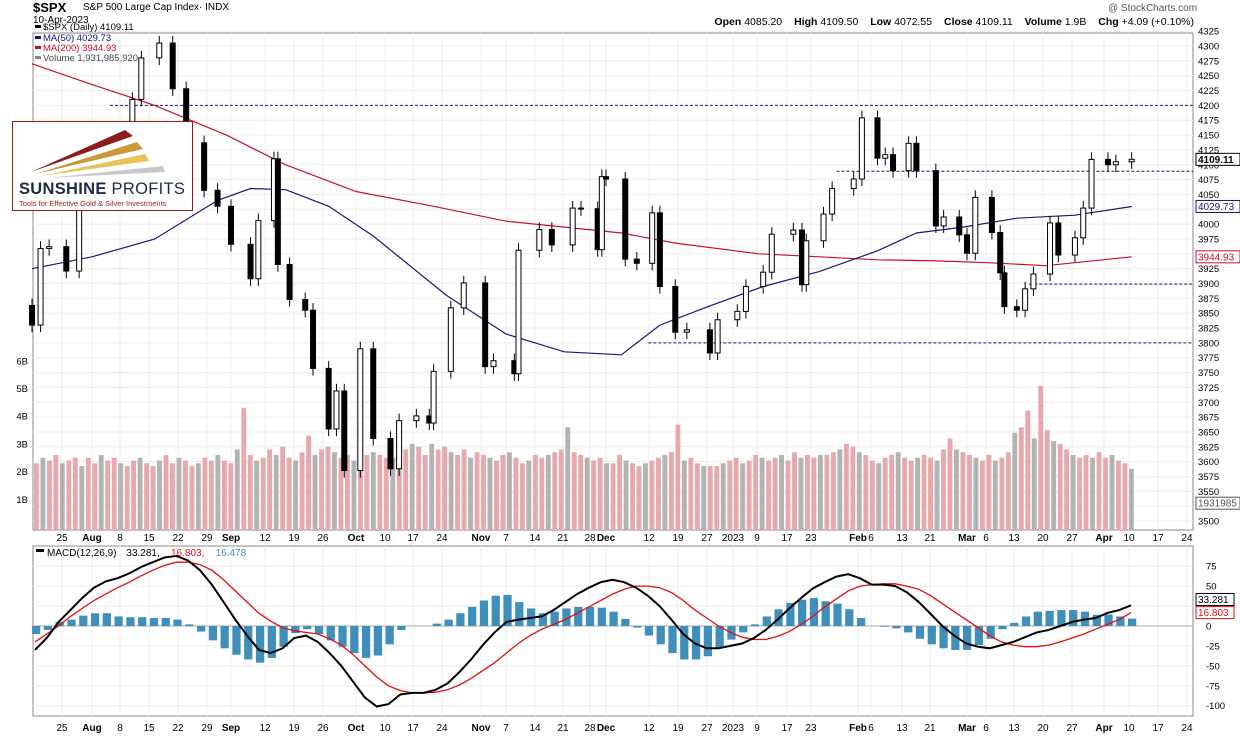 The image size is (1240, 737). I want to click on logo-title: SUNSHINE PROFITS, so click(102, 189).